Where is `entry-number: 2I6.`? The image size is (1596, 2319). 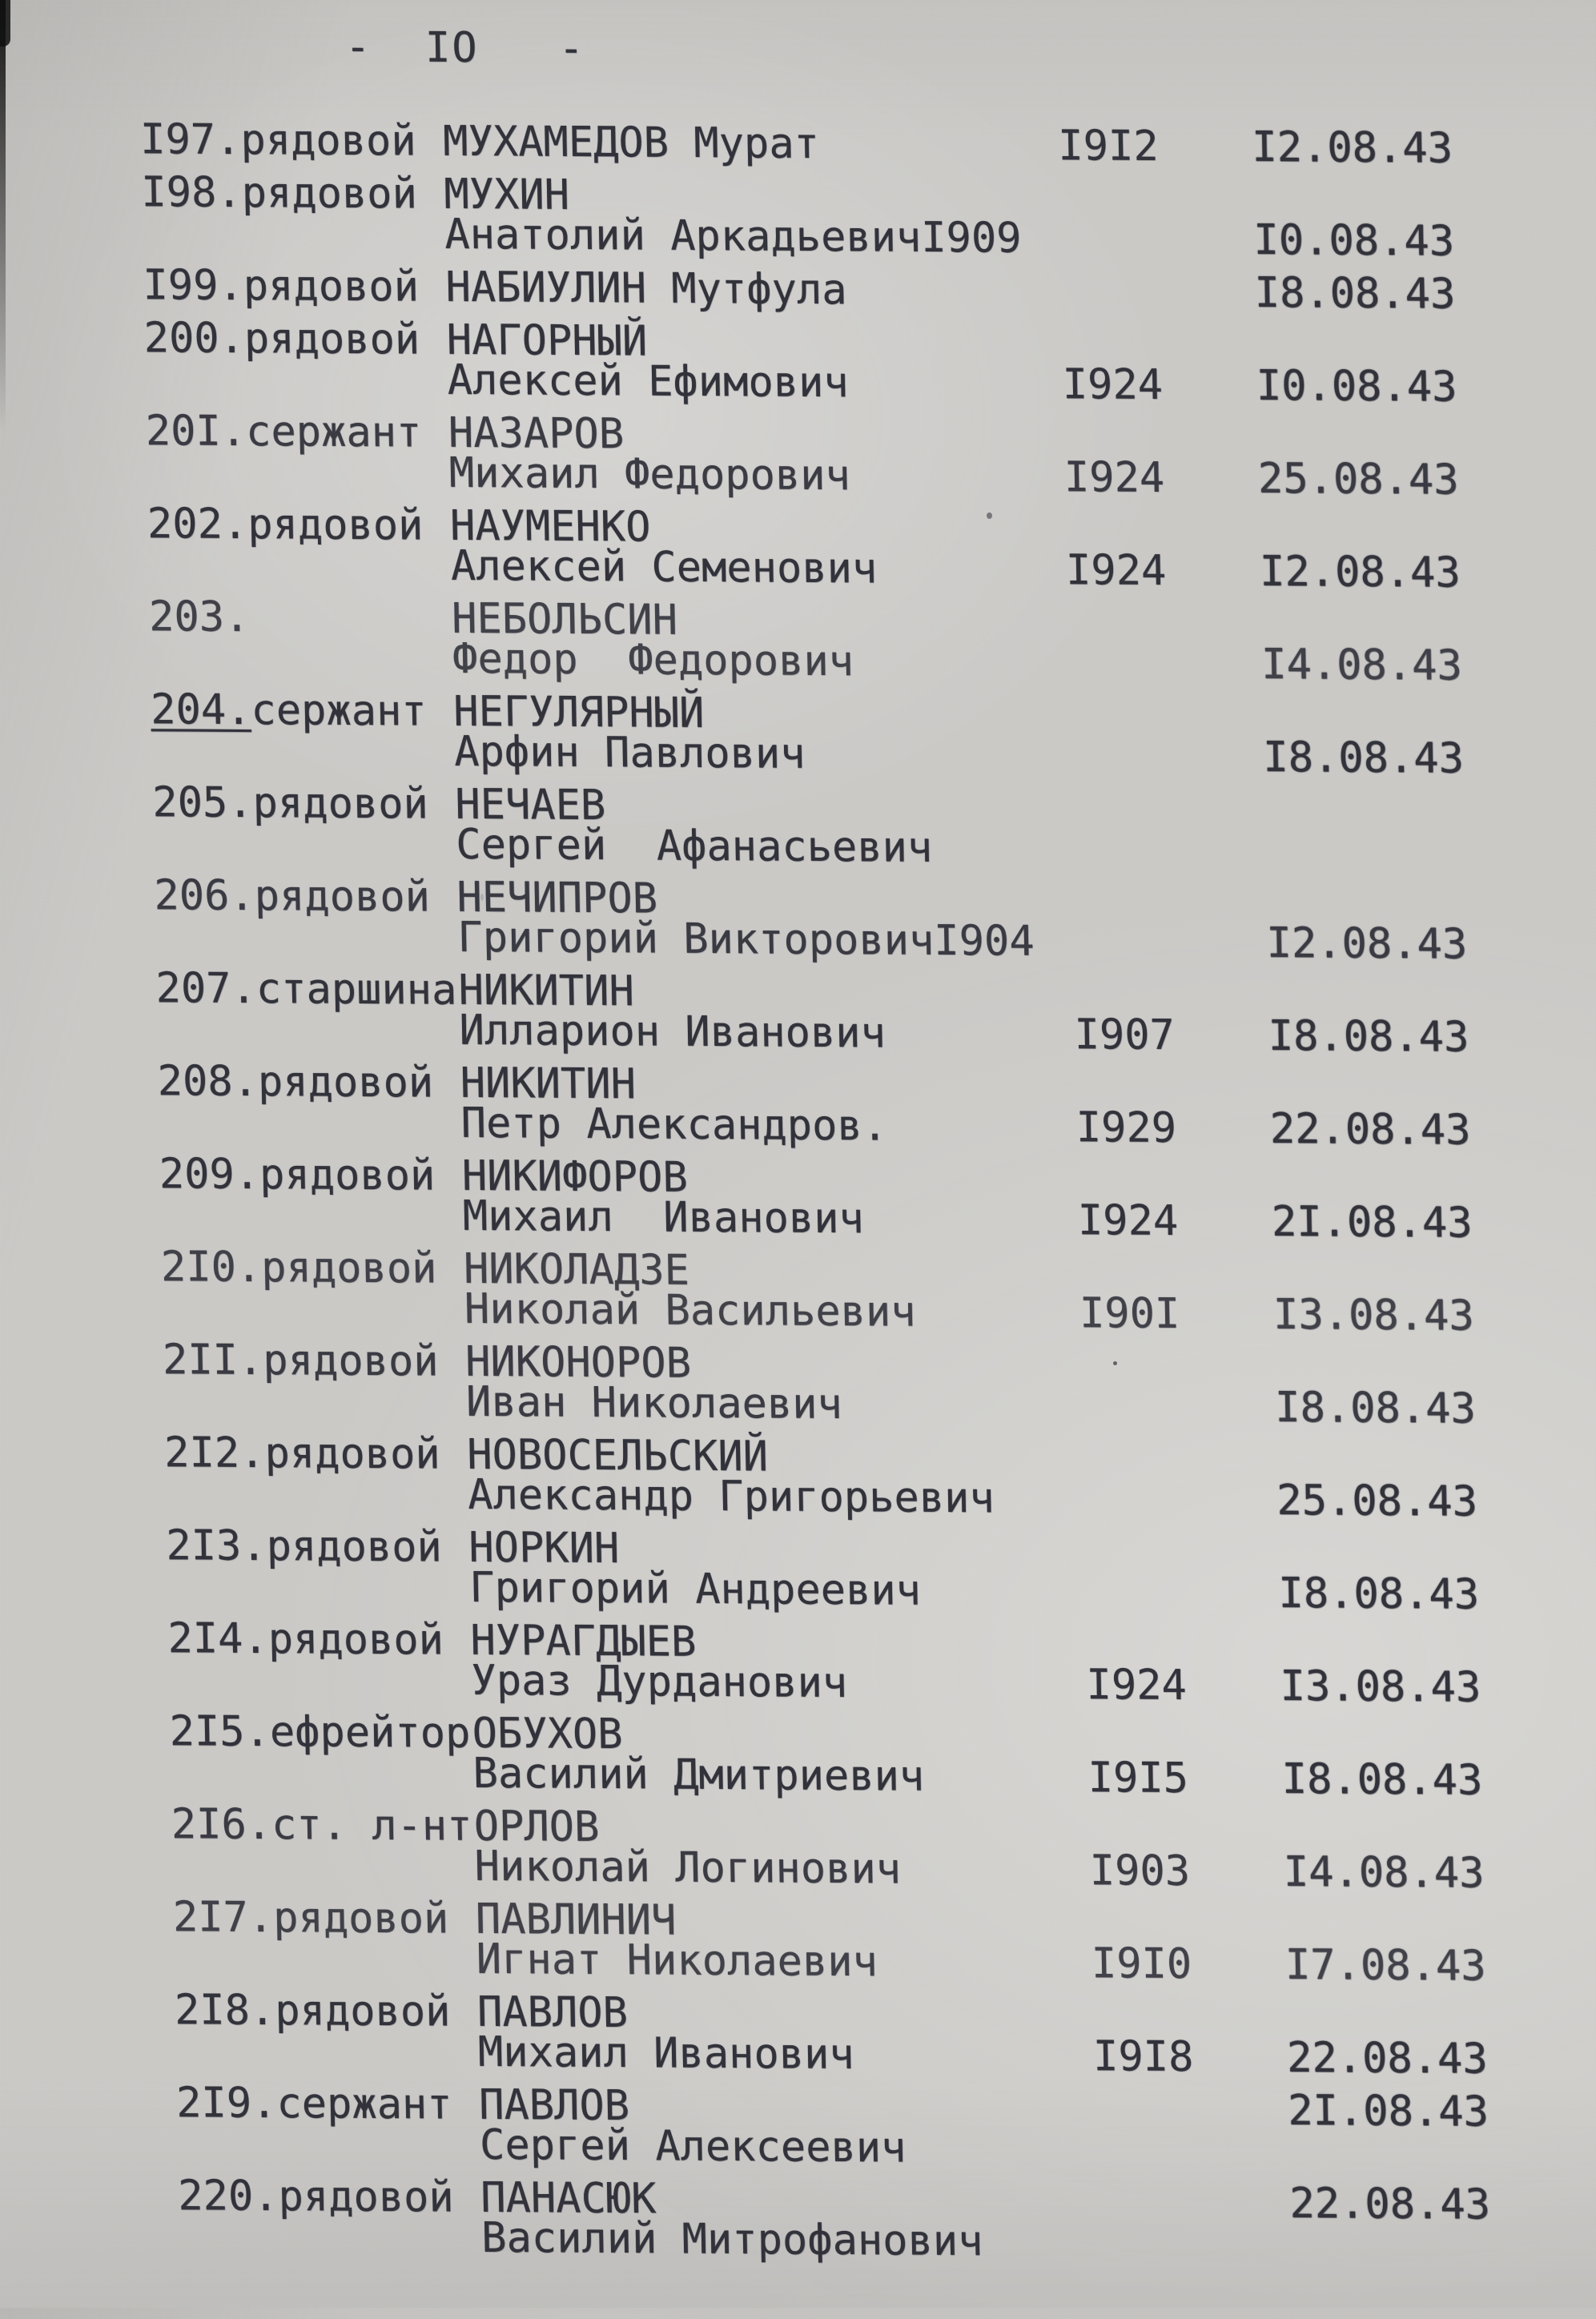
entry-number: 2I6. is located at coordinates (221, 1825).